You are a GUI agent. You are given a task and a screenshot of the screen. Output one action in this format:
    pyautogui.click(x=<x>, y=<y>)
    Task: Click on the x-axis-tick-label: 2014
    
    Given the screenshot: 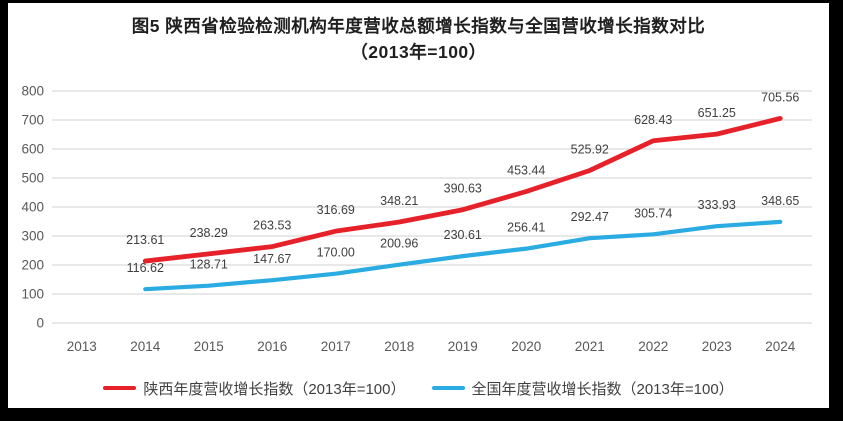 What is the action you would take?
    pyautogui.click(x=145, y=346)
    